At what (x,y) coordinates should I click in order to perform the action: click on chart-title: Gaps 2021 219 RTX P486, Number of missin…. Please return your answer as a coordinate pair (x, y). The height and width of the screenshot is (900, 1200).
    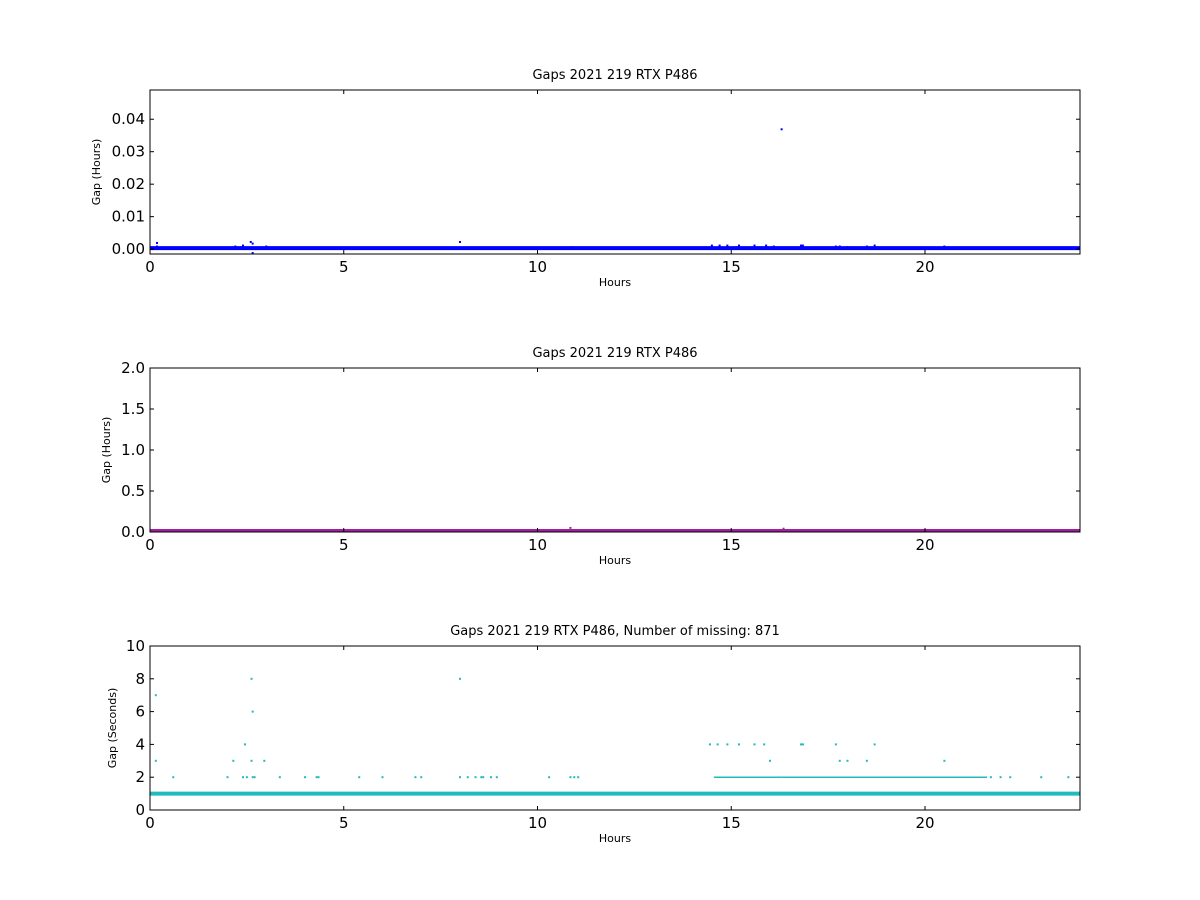
    Looking at the image, I should click on (615, 631).